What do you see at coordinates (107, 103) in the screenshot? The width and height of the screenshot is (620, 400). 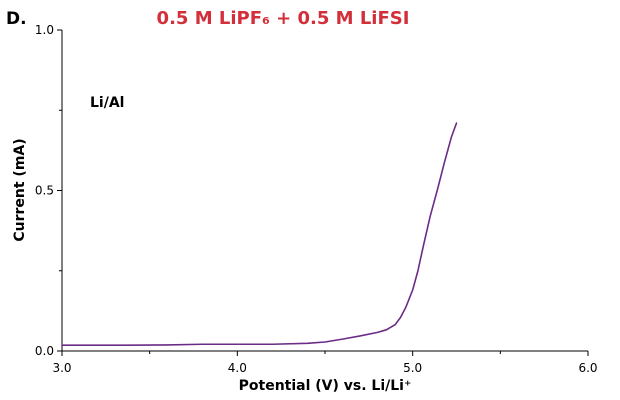 I see `annotation-li-al: Li/Al` at bounding box center [107, 103].